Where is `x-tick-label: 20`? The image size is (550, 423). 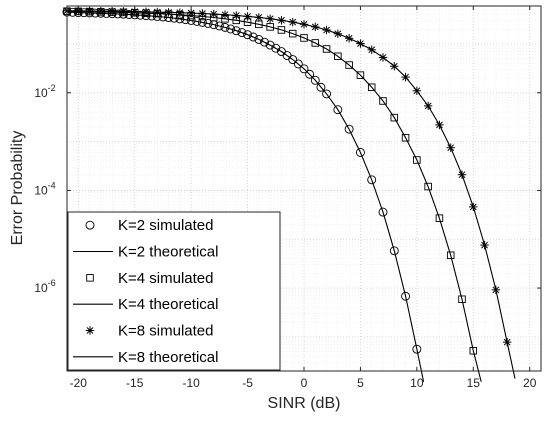
x-tick-label: 20 is located at coordinates (530, 383).